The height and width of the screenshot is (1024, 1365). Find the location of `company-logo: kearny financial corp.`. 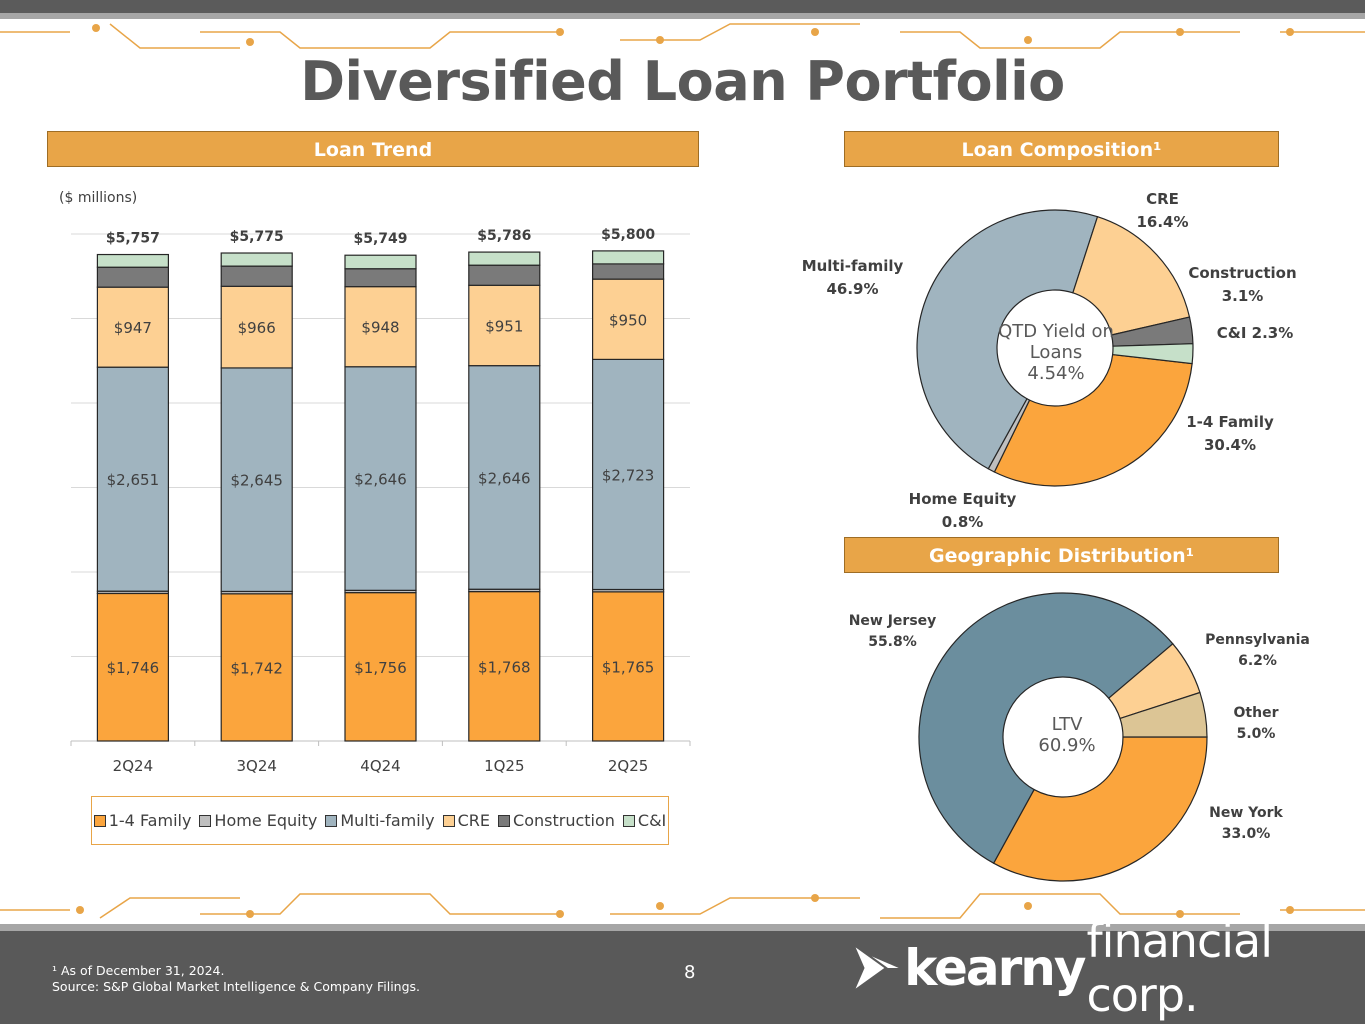

company-logo: kearny financial corp. is located at coordinates (1108, 968).